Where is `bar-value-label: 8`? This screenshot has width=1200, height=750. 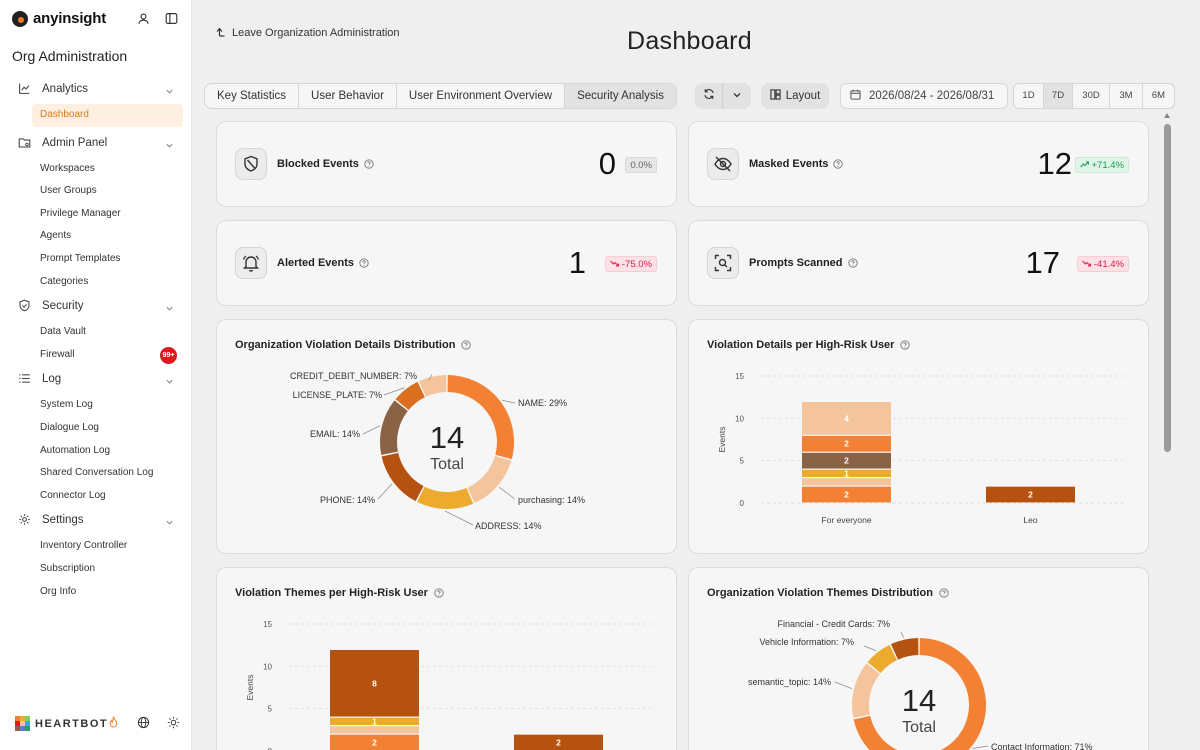
bar-value-label: 8 is located at coordinates (374, 683).